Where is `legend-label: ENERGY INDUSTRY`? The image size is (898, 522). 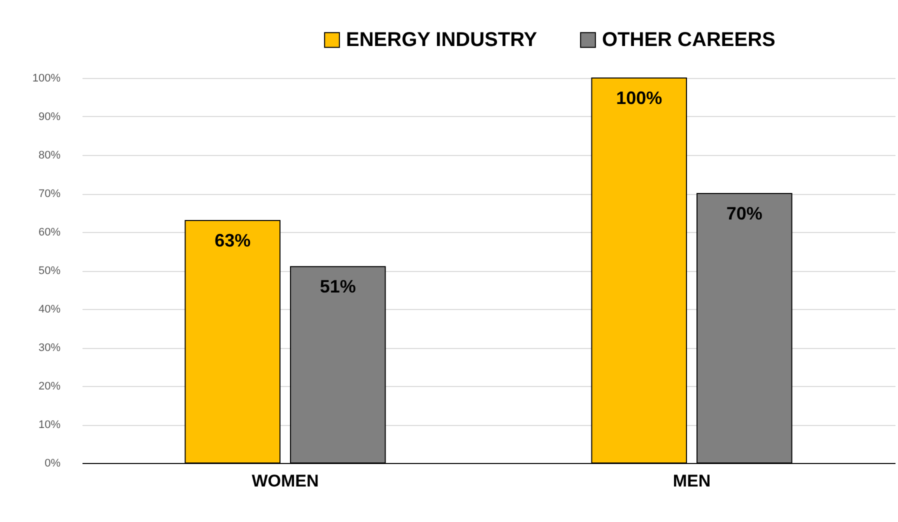 legend-label: ENERGY INDUSTRY is located at coordinates (442, 40).